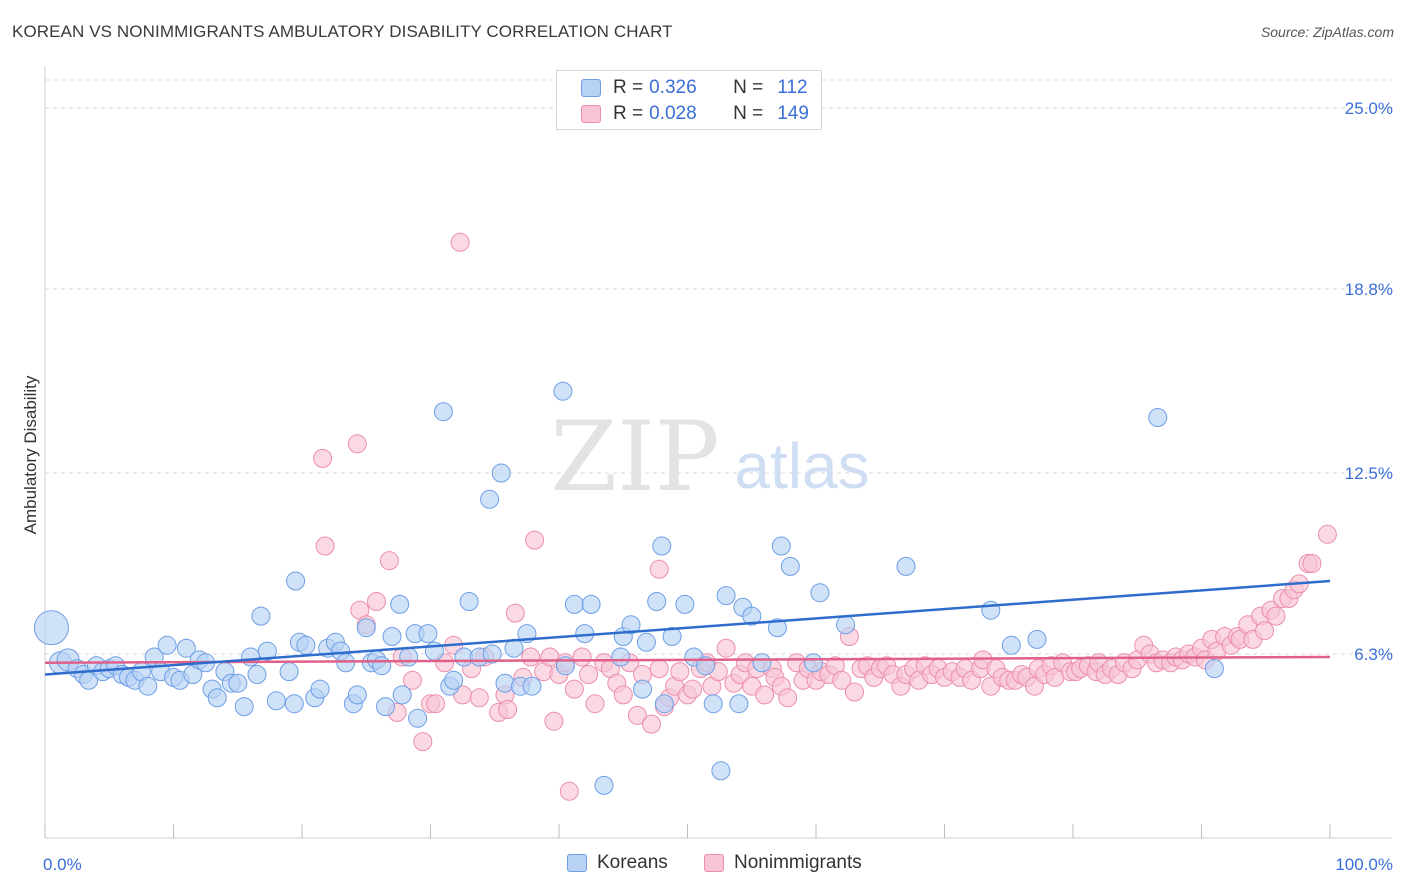  I want to click on x-tick-labels: 0.0% 100.0%, so click(718, 864).